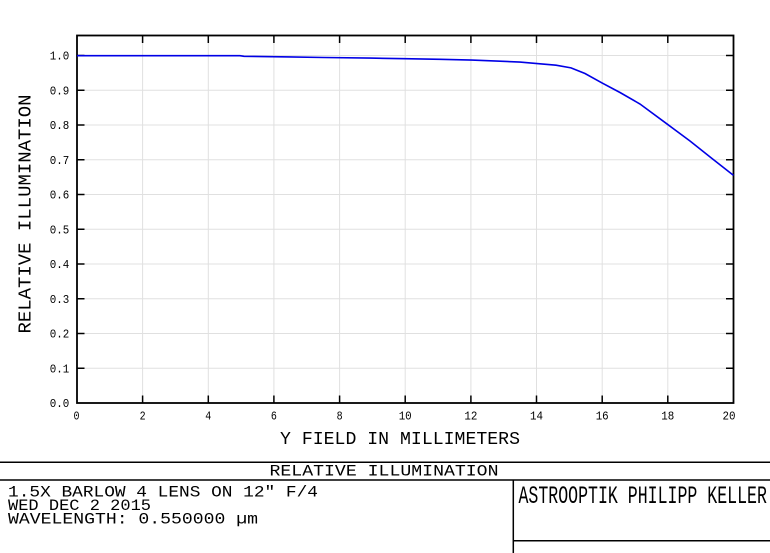 This screenshot has height=553, width=770. I want to click on svg-text: WED DEC 2 2015, so click(79, 506).